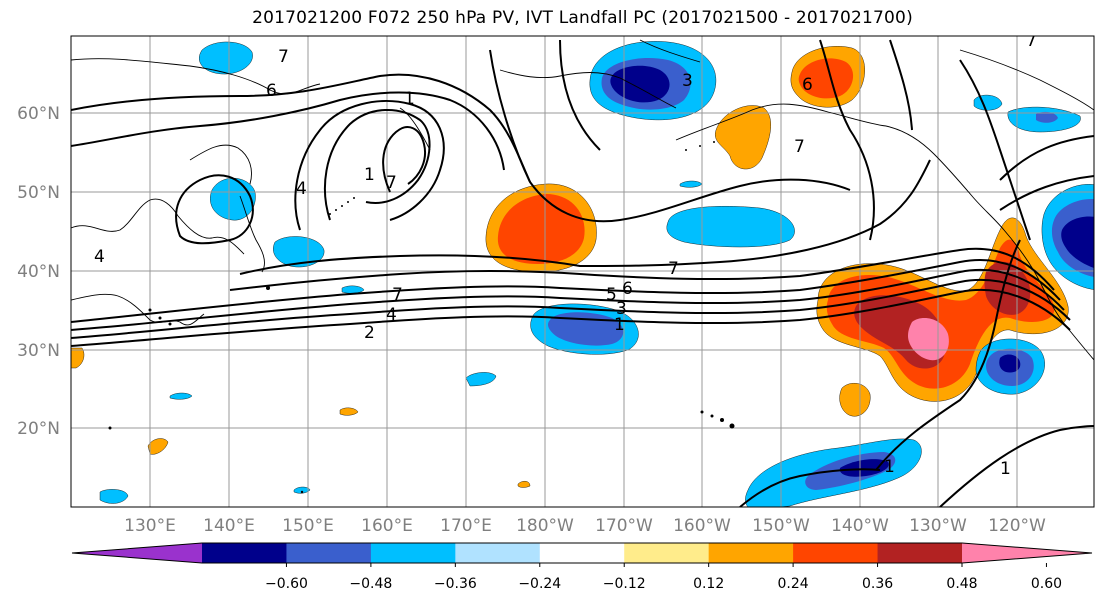  What do you see at coordinates (455, 584) in the screenshot?
I see `colorbar-tick-label: −0.36` at bounding box center [455, 584].